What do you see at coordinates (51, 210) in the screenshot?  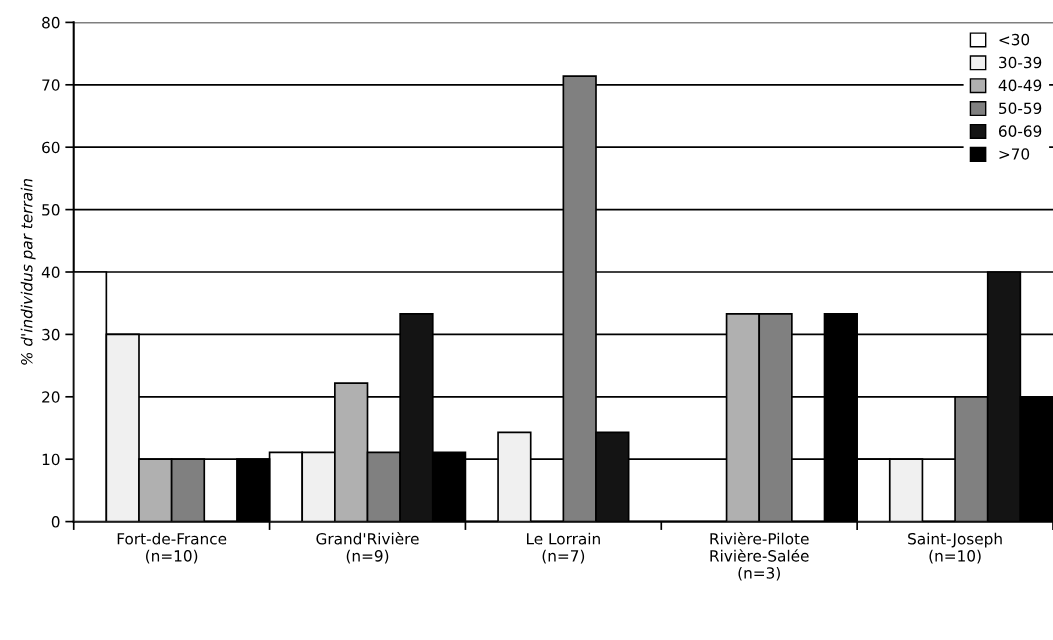 I see `y-tick-label: 50` at bounding box center [51, 210].